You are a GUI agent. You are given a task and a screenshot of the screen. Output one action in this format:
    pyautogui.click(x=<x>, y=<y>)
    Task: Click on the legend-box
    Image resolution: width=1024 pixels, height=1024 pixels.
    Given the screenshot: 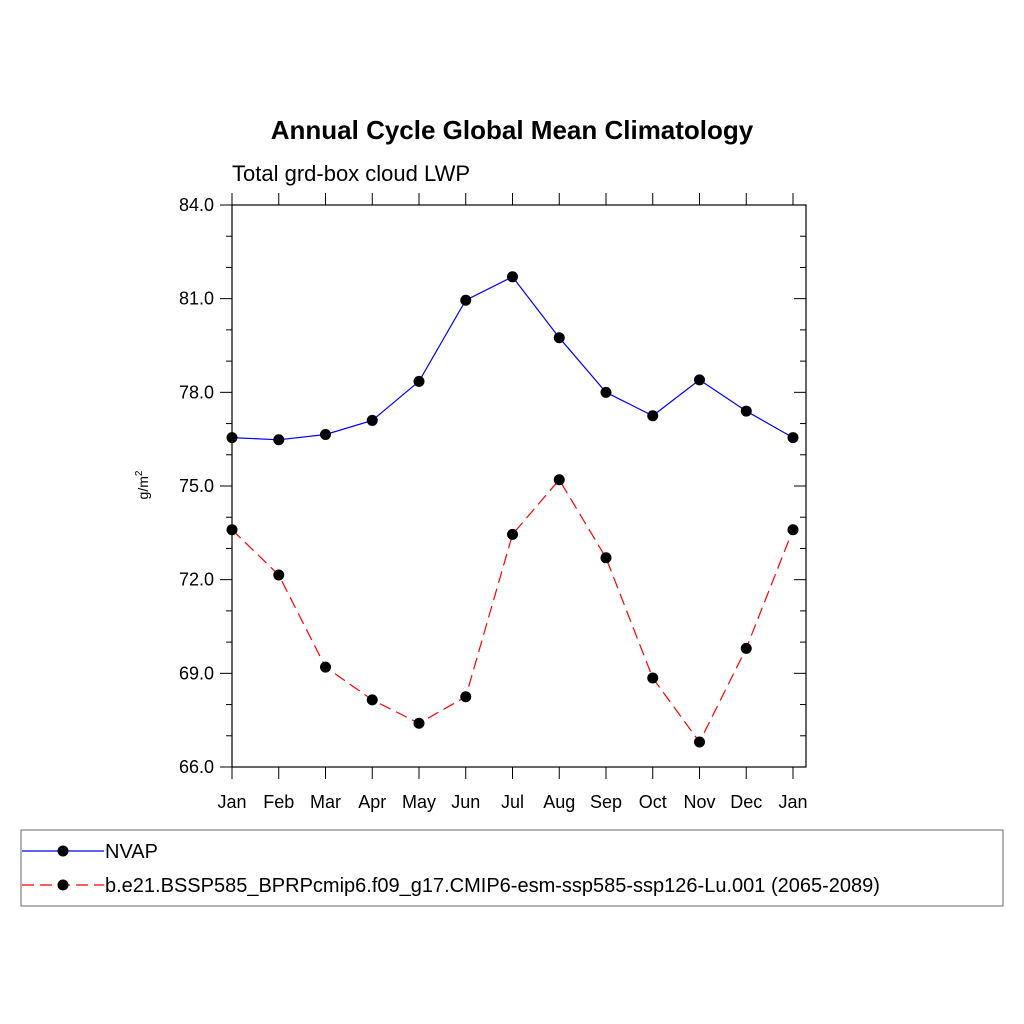 What is the action you would take?
    pyautogui.click(x=512, y=868)
    